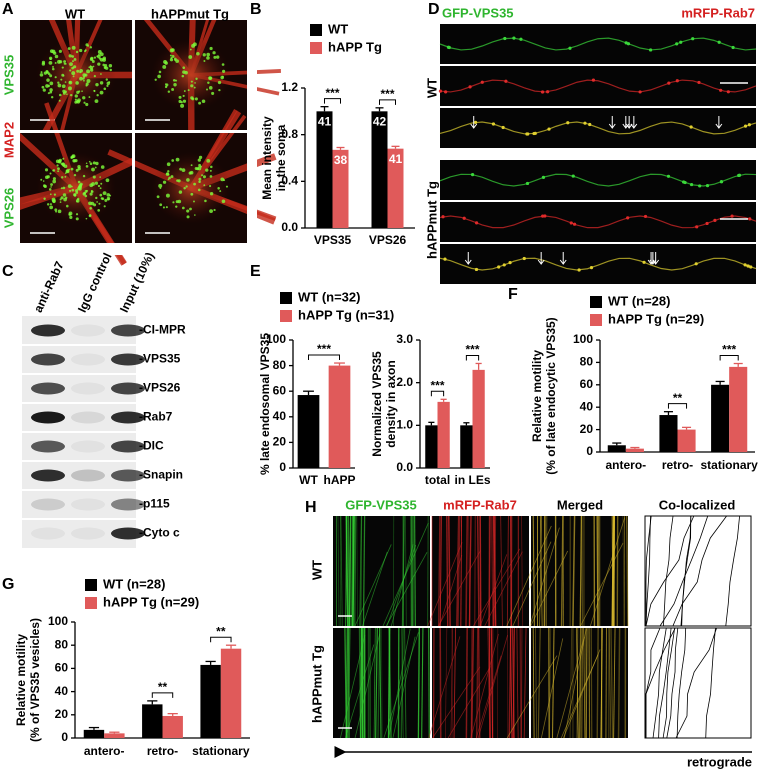 The width and height of the screenshot is (760, 770). What do you see at coordinates (280, 416) in the screenshot?
I see `y-tick-label: 40` at bounding box center [280, 416].